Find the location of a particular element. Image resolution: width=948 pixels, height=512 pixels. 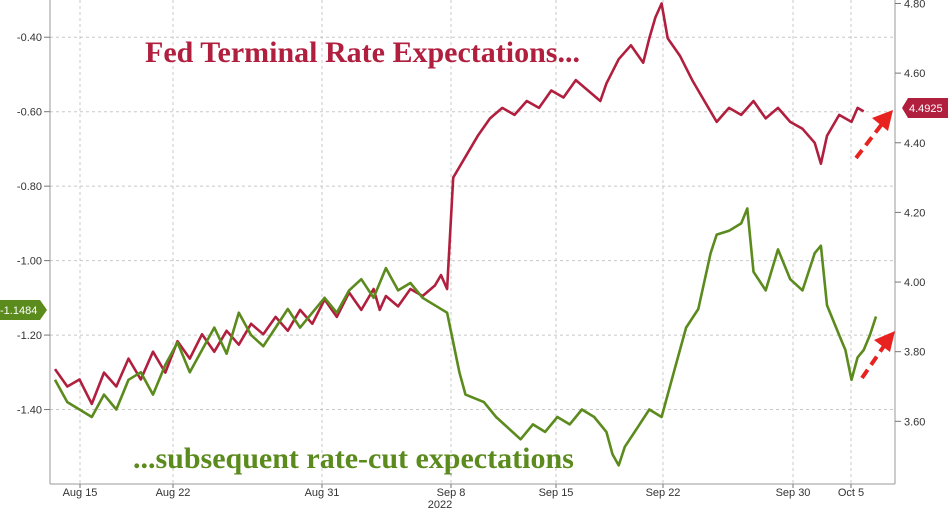

x-tick-label: Oct 5 is located at coordinates (851, 493).